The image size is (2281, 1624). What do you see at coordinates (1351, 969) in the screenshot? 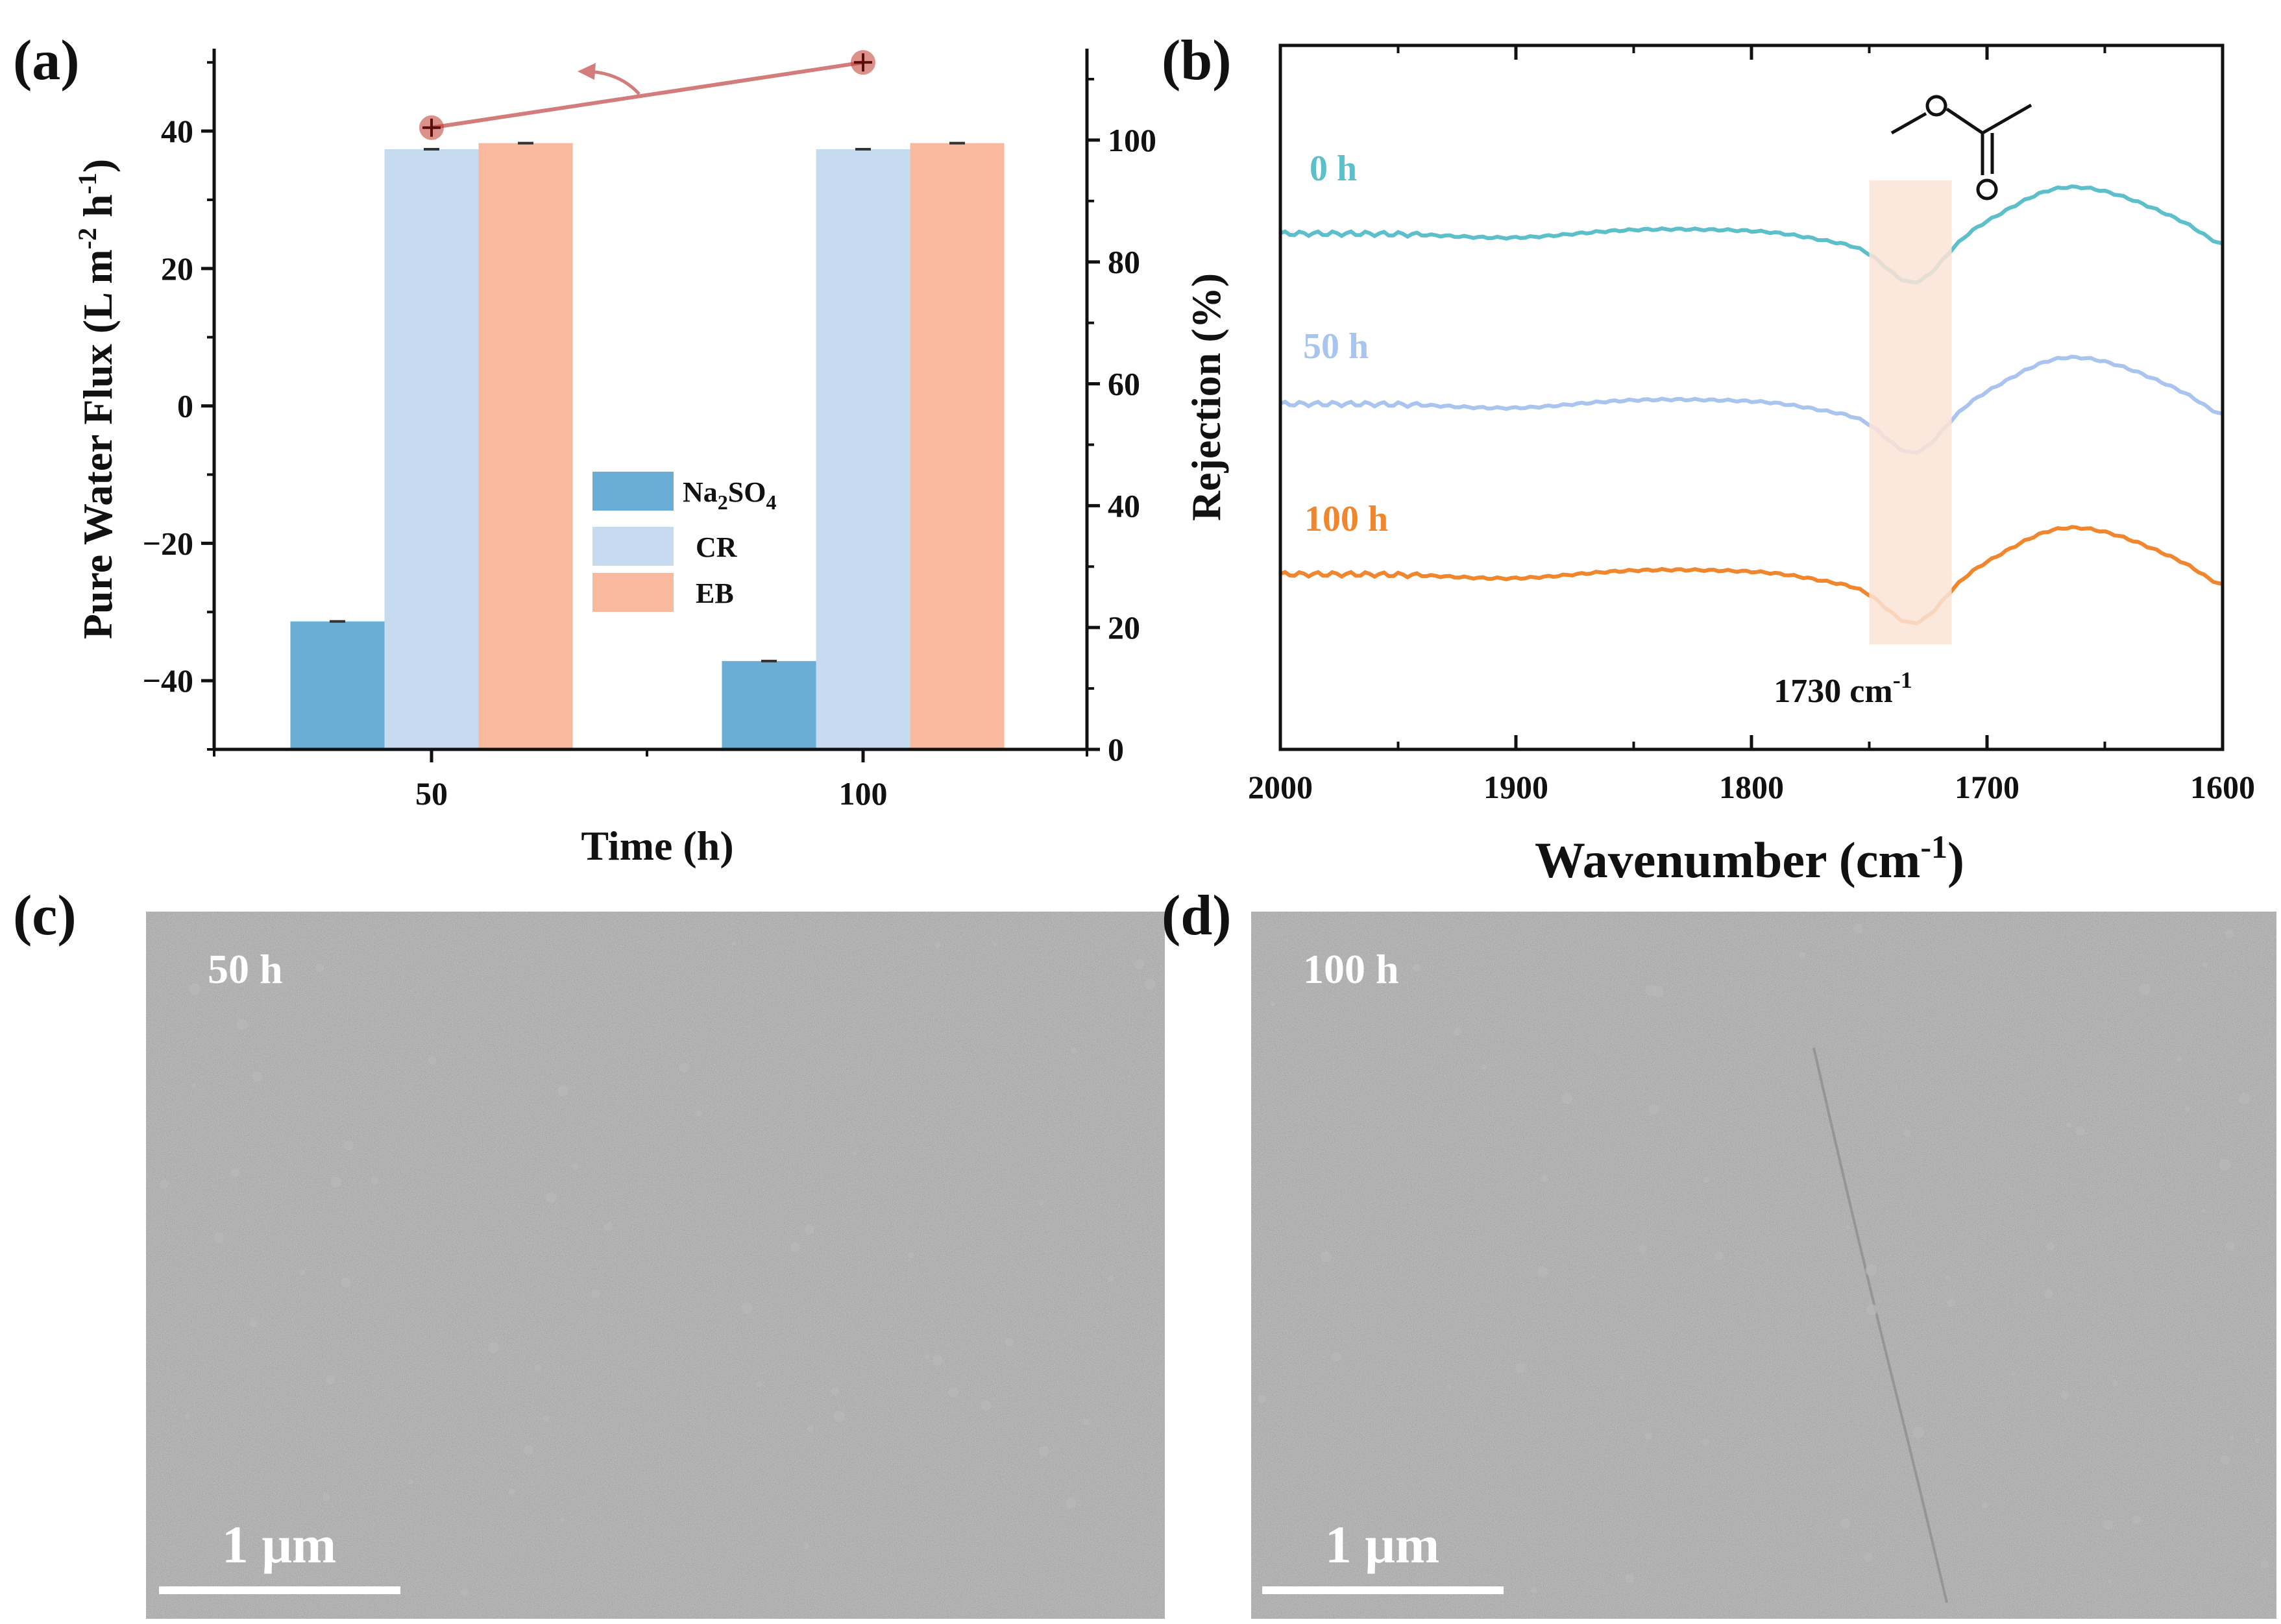
I see `sem-time-label: 100 h` at bounding box center [1351, 969].